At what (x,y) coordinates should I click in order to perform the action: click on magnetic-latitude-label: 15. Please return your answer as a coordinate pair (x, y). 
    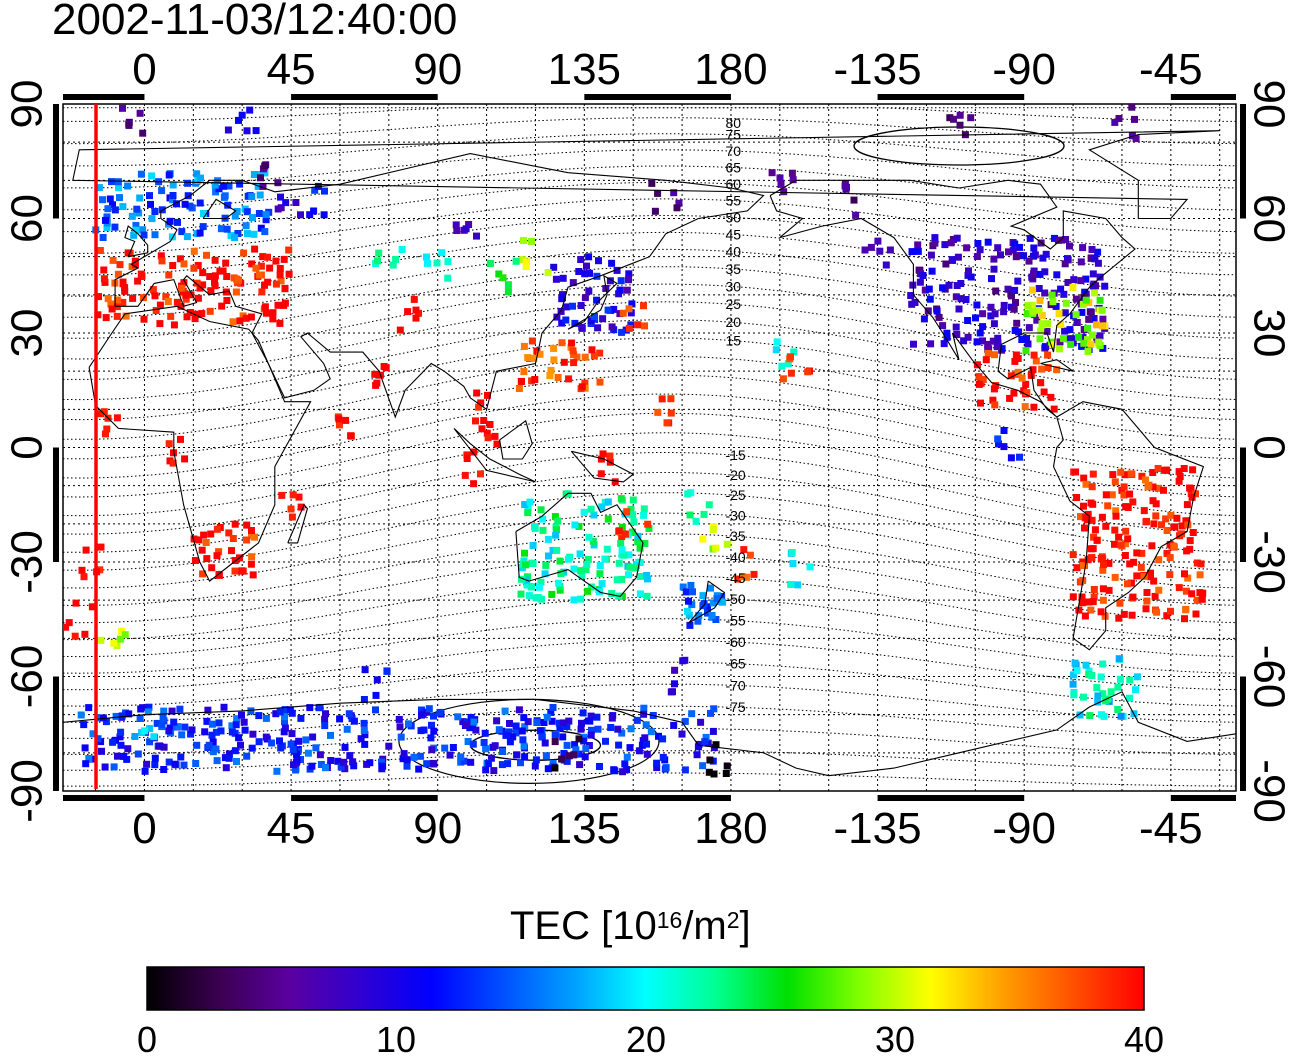
    Looking at the image, I should click on (733, 340).